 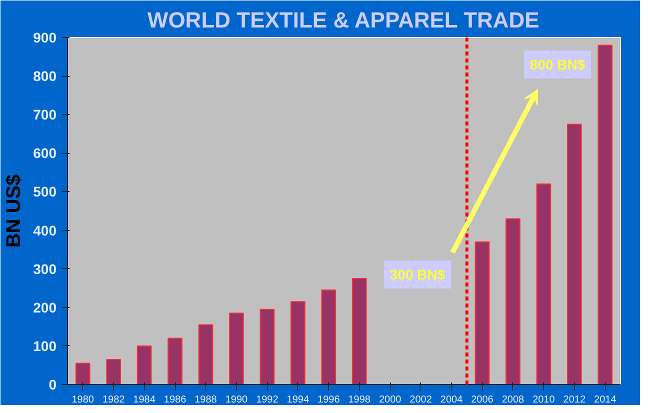 I want to click on x-tick-label: 1984, so click(x=144, y=400).